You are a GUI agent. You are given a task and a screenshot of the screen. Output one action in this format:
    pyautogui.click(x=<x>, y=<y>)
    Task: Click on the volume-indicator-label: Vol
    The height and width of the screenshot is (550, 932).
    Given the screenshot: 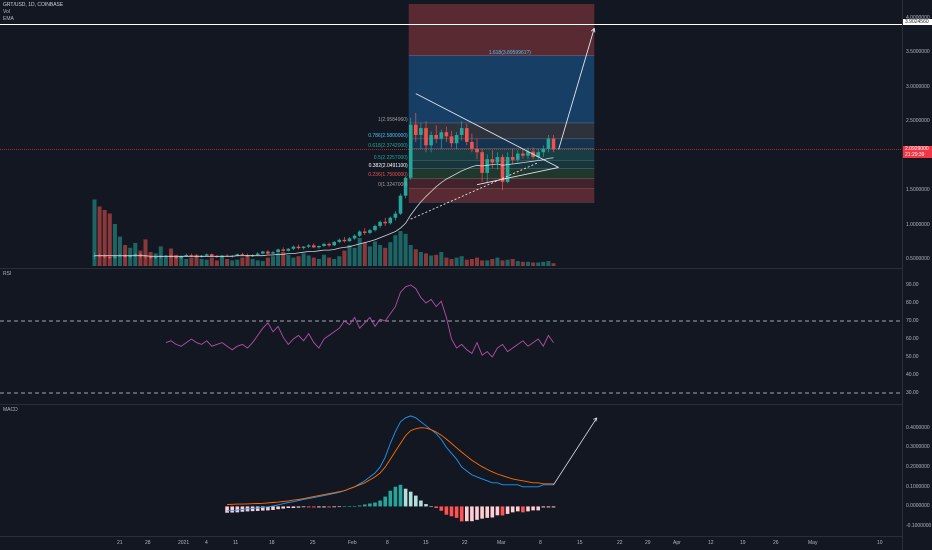 What is the action you would take?
    pyautogui.click(x=6, y=12)
    